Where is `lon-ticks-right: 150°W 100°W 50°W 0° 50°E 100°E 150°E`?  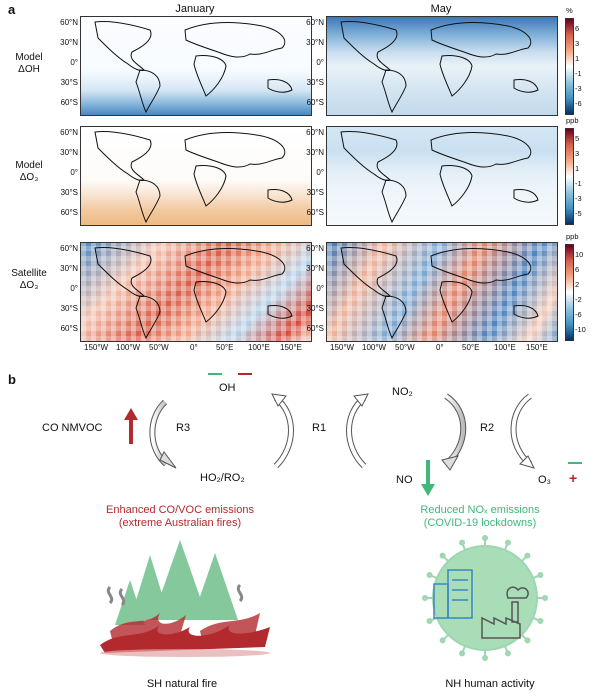
lon-ticks-right: 150°W 100°W 50°W 0° 50°E 100°E 150°E is located at coordinates (441, 349).